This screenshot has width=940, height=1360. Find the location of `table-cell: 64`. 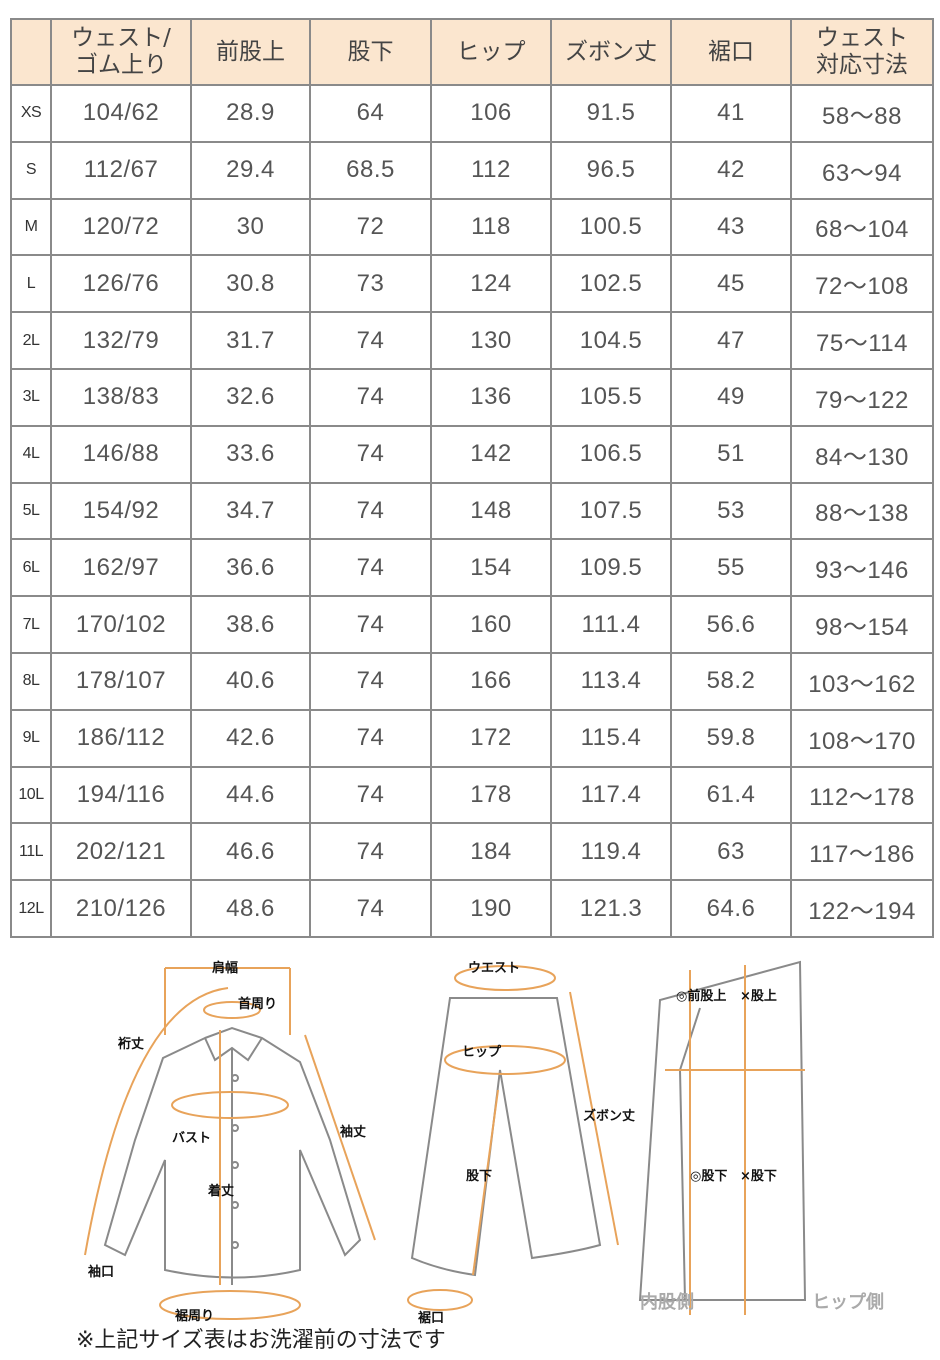

table-cell: 64 is located at coordinates (370, 113).